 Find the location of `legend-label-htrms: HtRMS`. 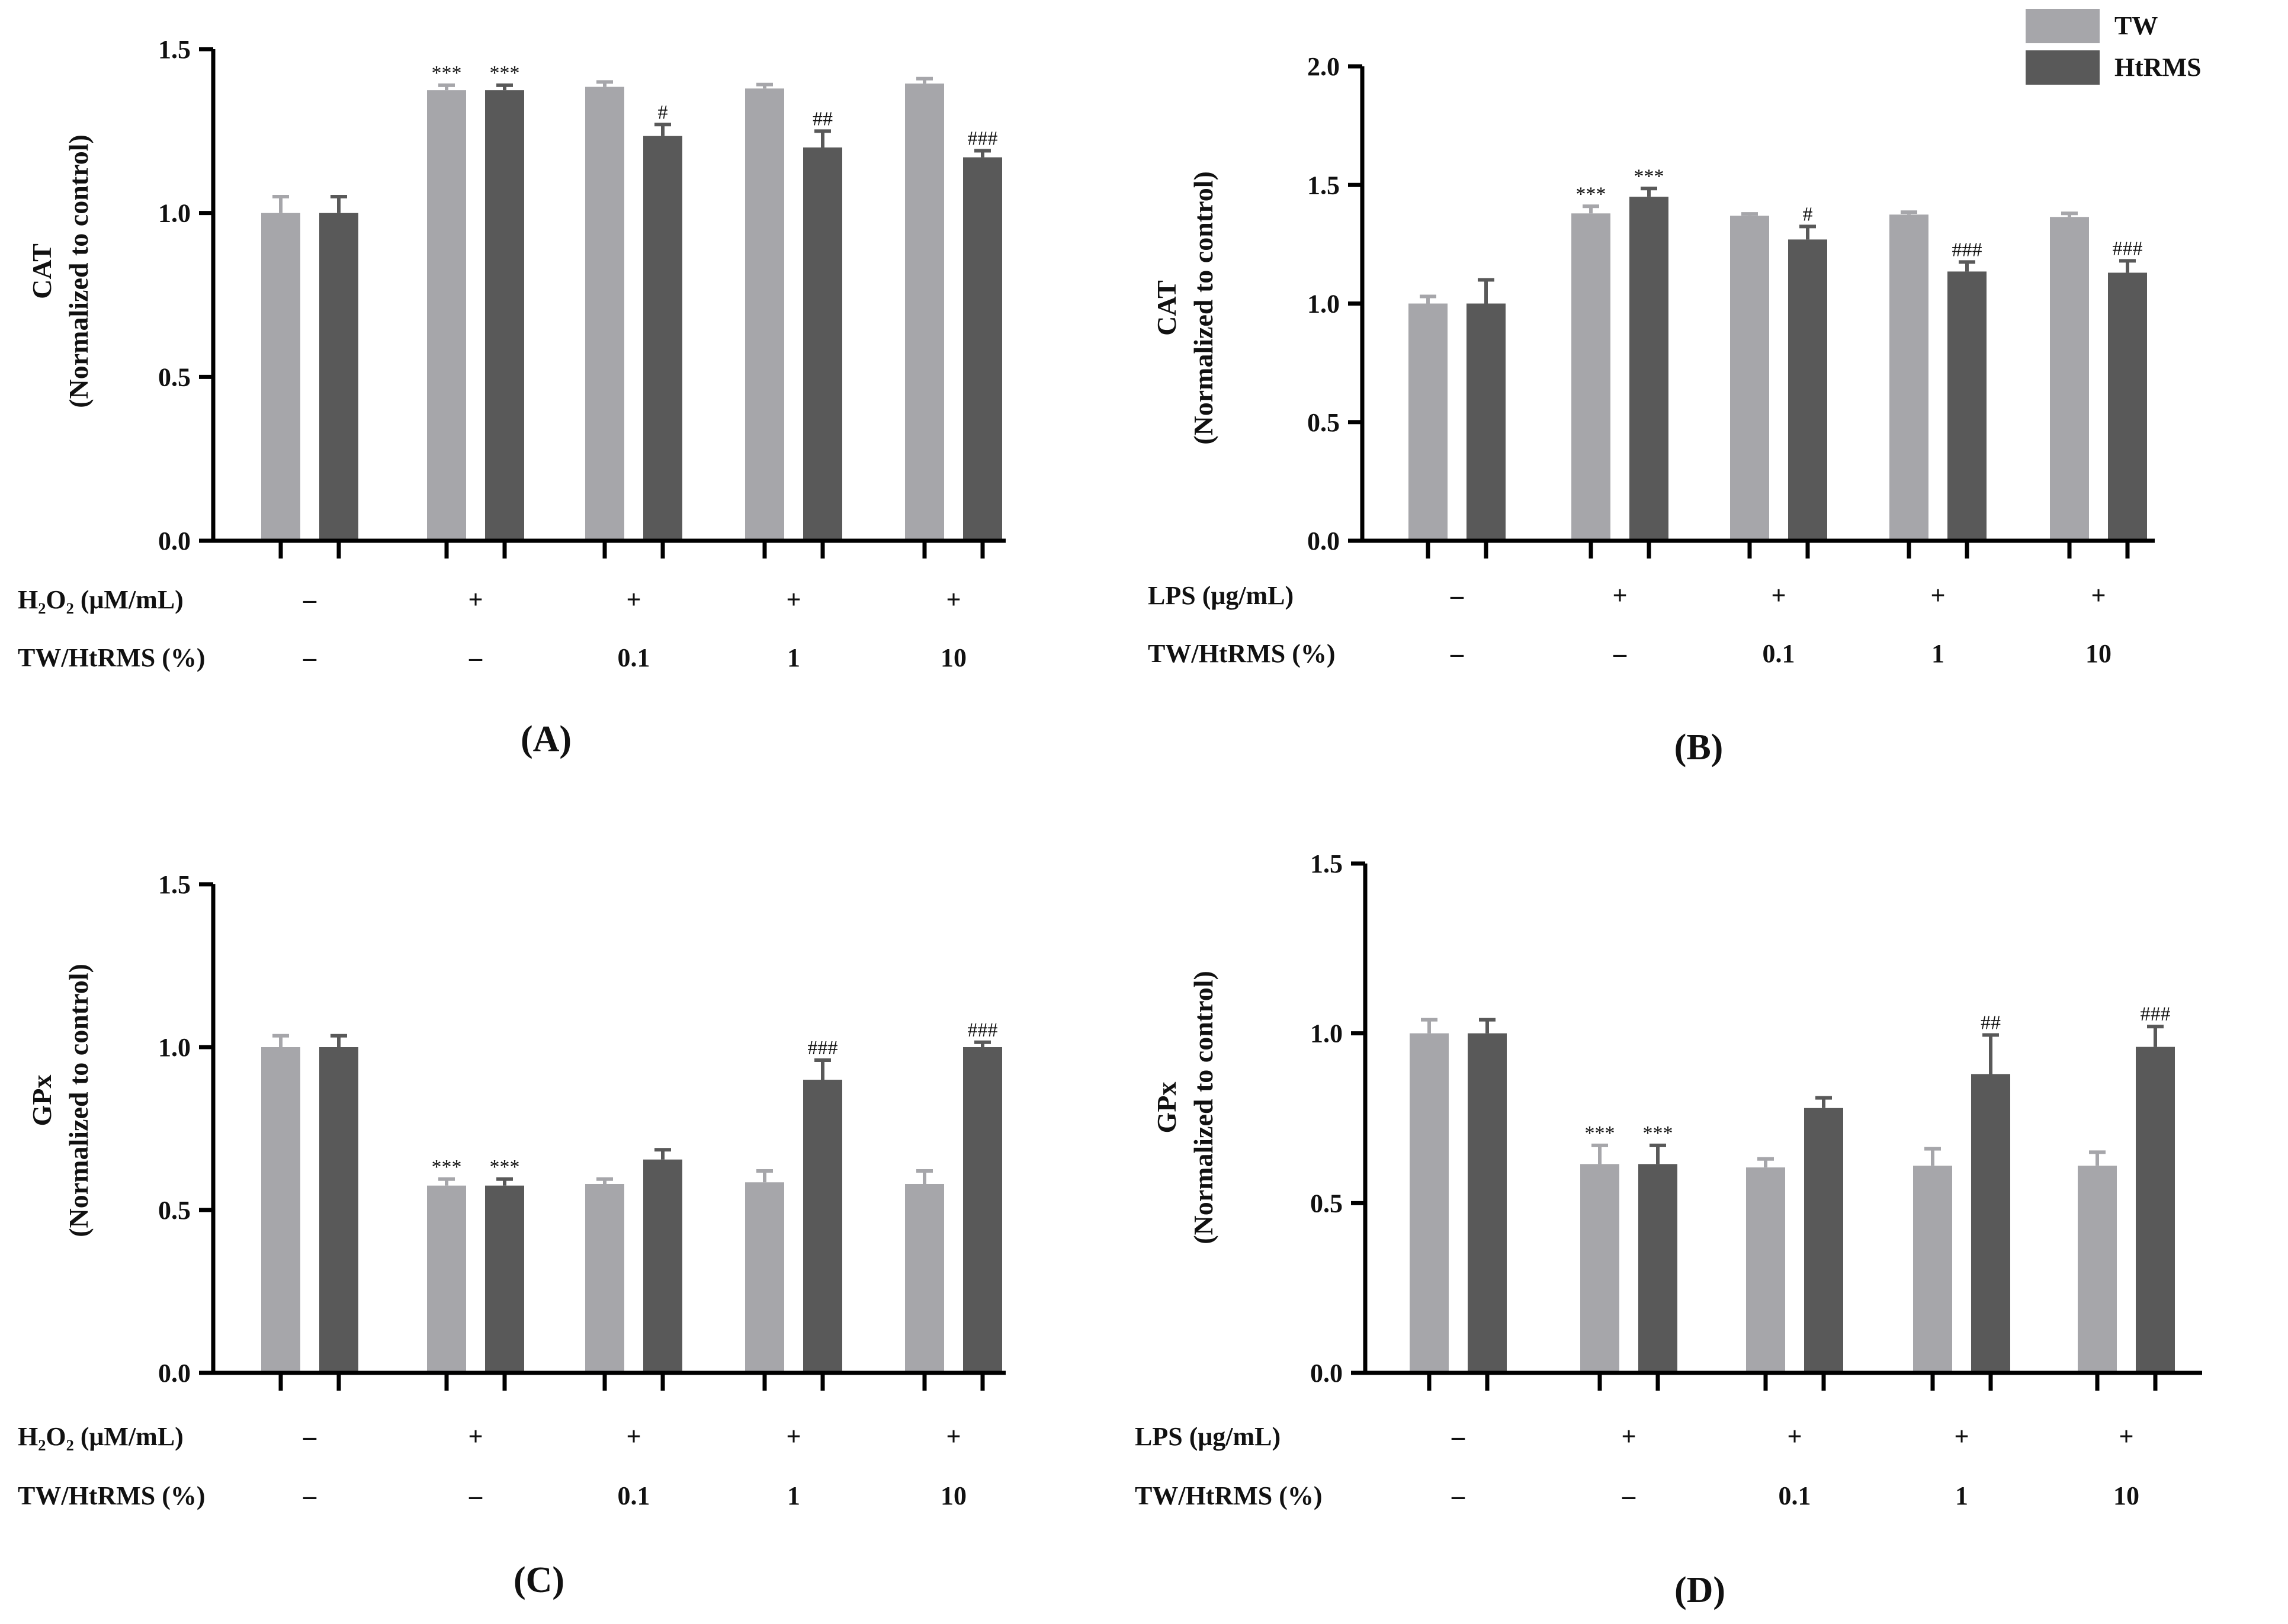

legend-label-htrms: HtRMS is located at coordinates (2158, 67).